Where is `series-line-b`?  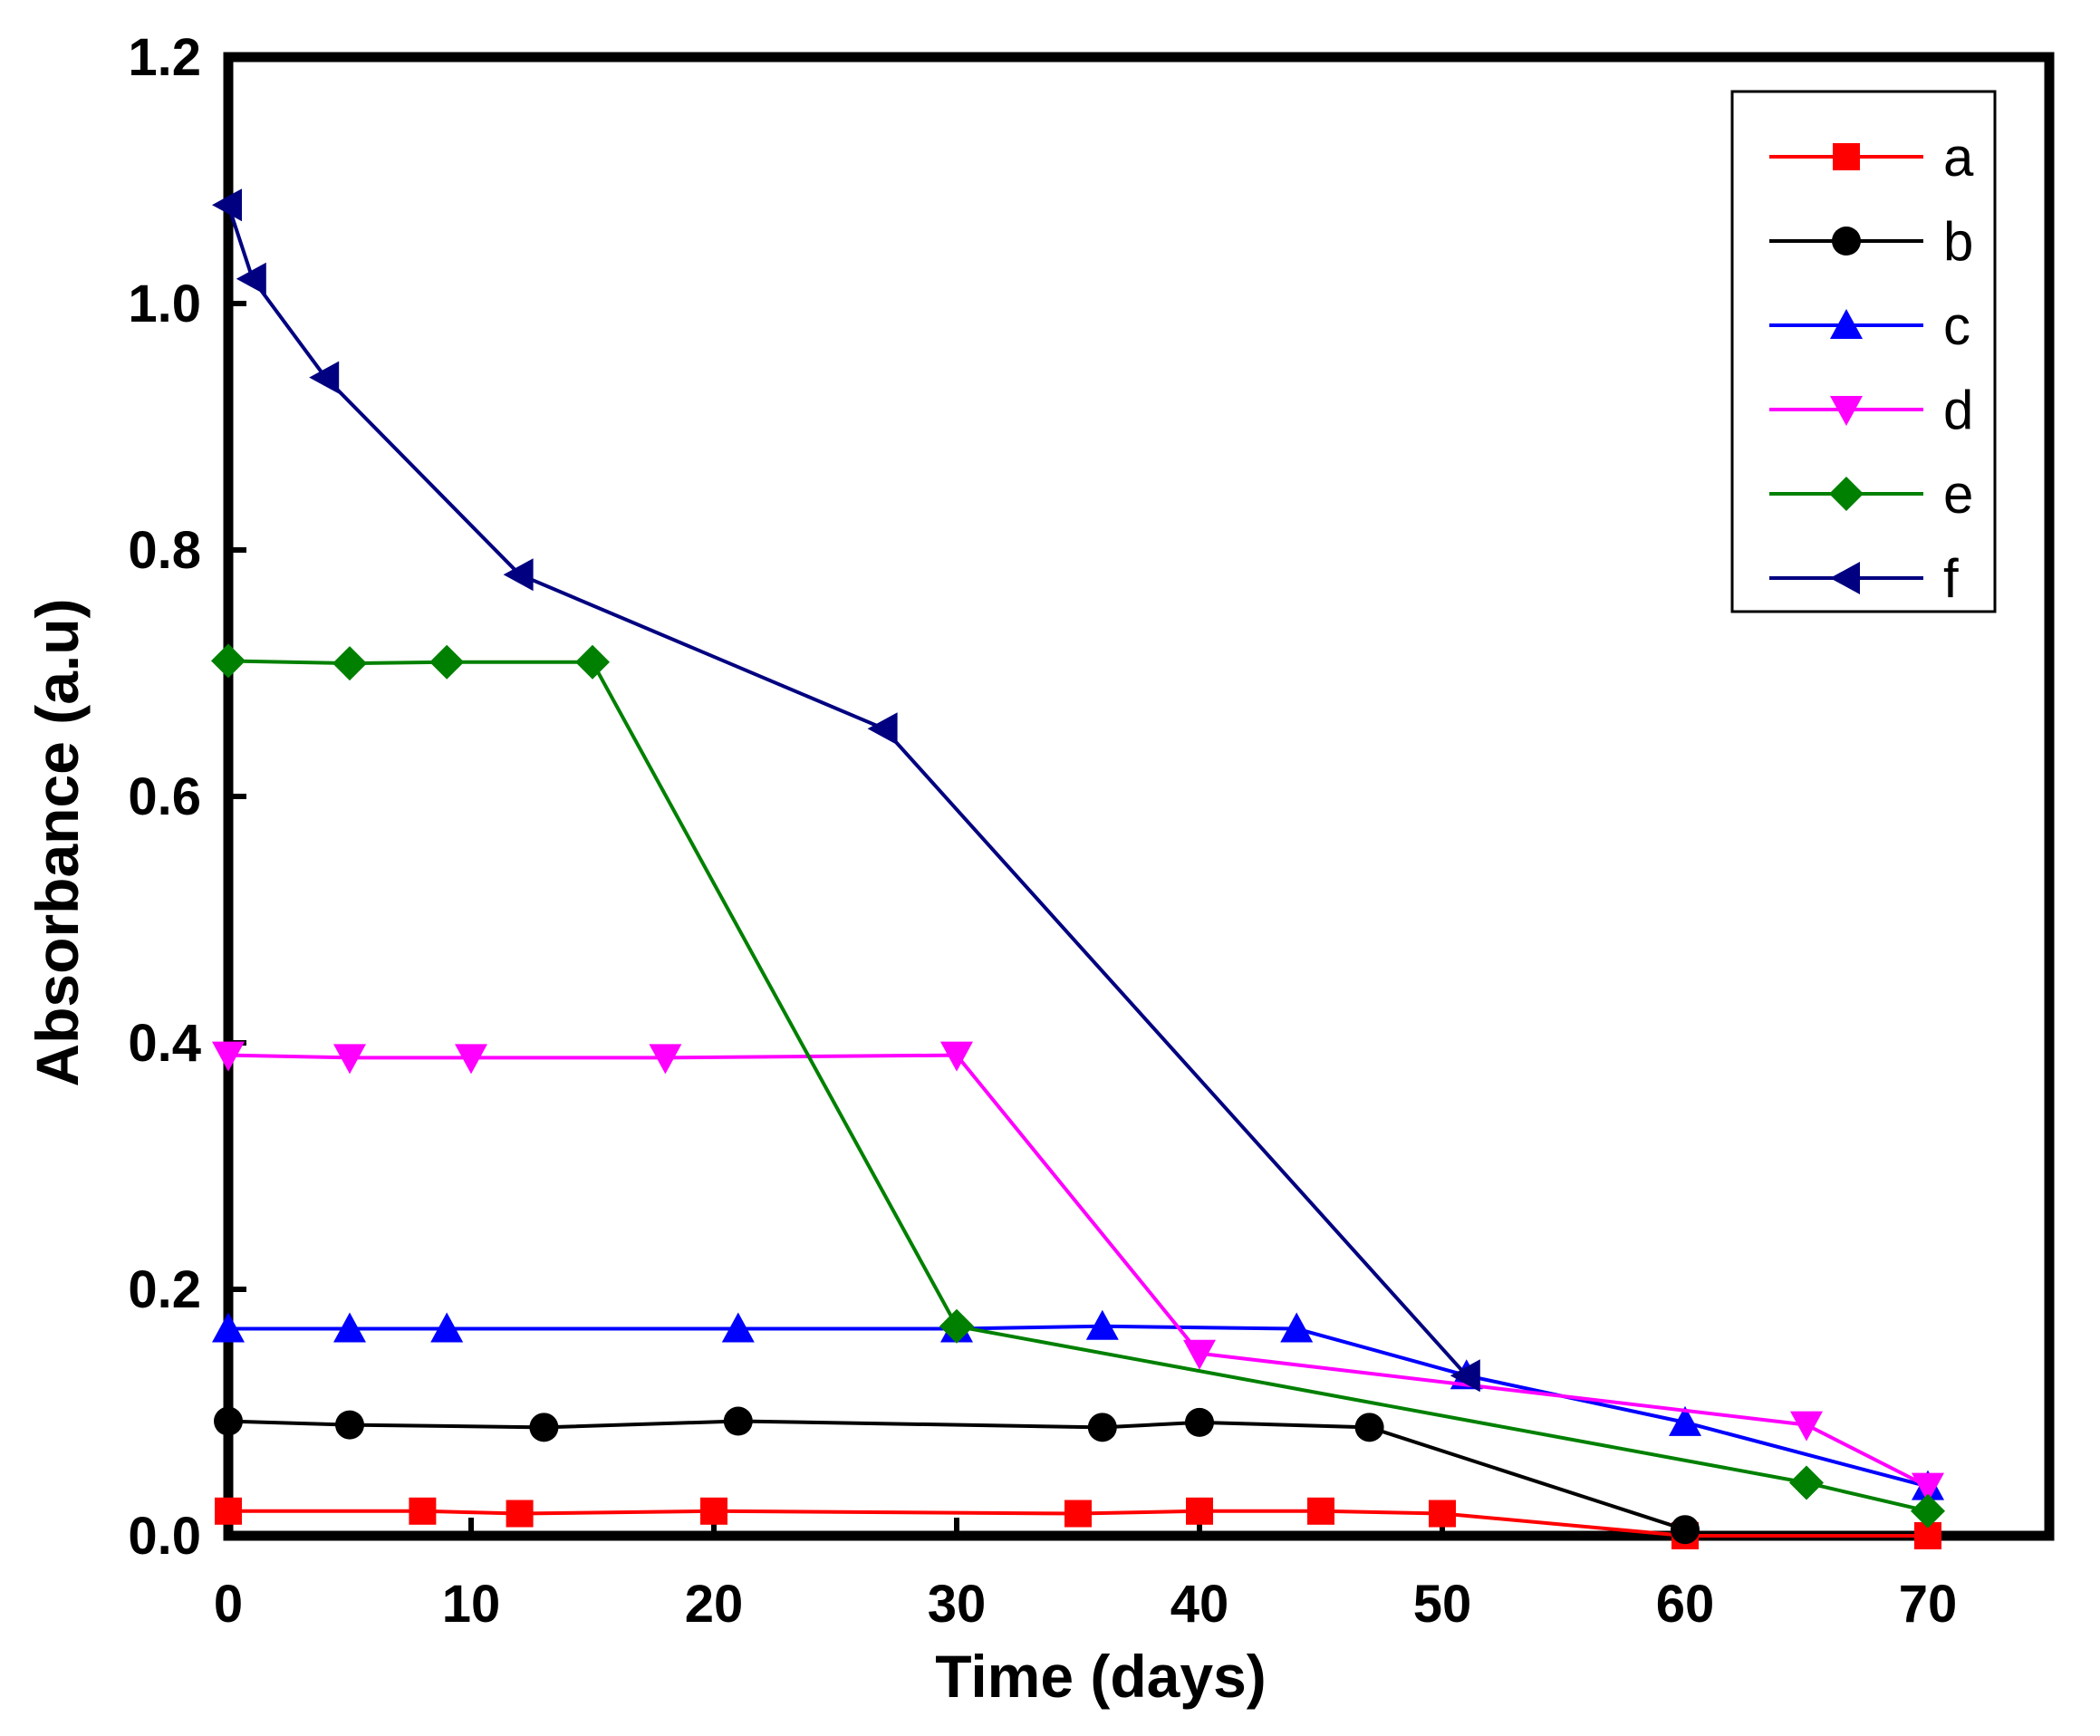 series-line-b is located at coordinates (956, 1475).